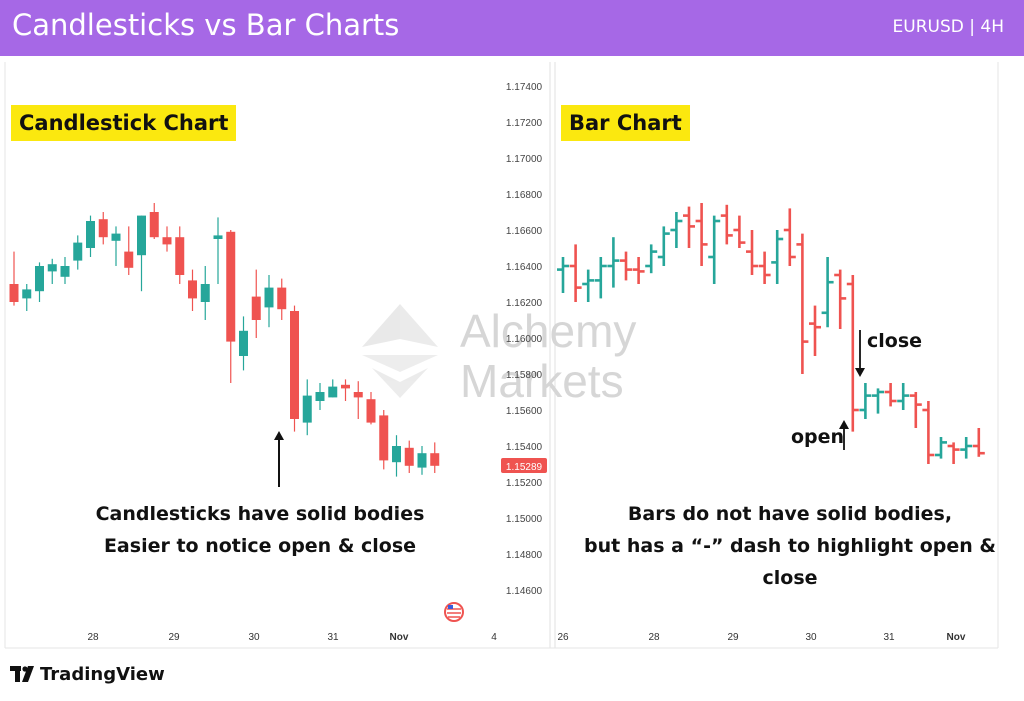 Image resolution: width=1024 pixels, height=701 pixels. What do you see at coordinates (124, 123) in the screenshot?
I see `candlestick-chart-label: Candlestick Chart` at bounding box center [124, 123].